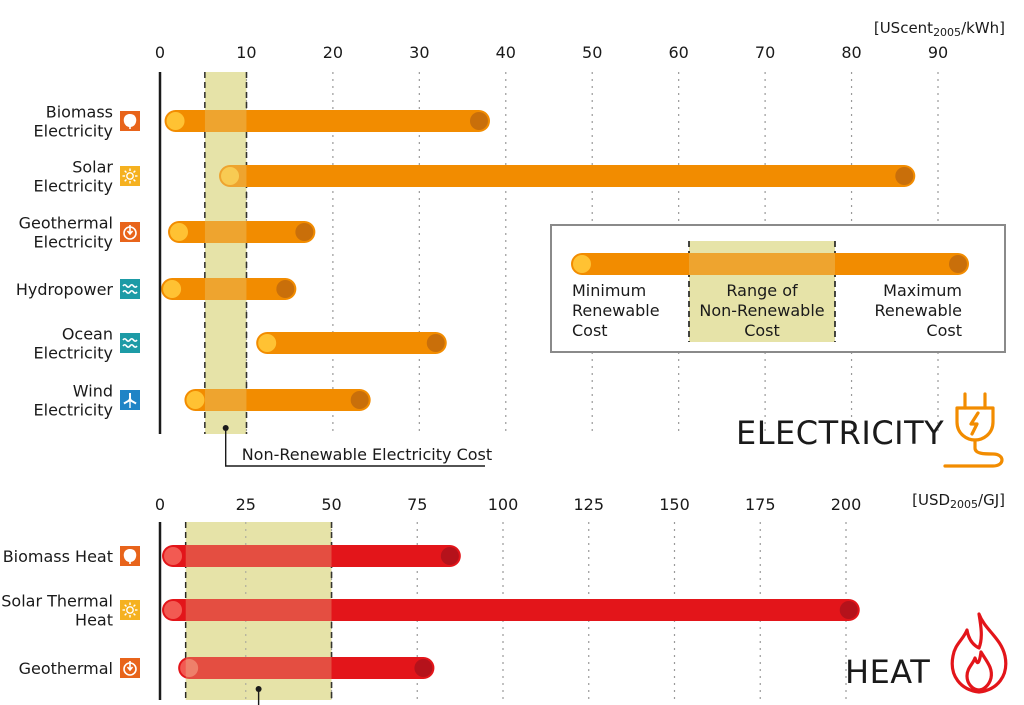 The width and height of the screenshot is (1024, 705). I want to click on heat-unit-label-part: /GJ], so click(991, 500).